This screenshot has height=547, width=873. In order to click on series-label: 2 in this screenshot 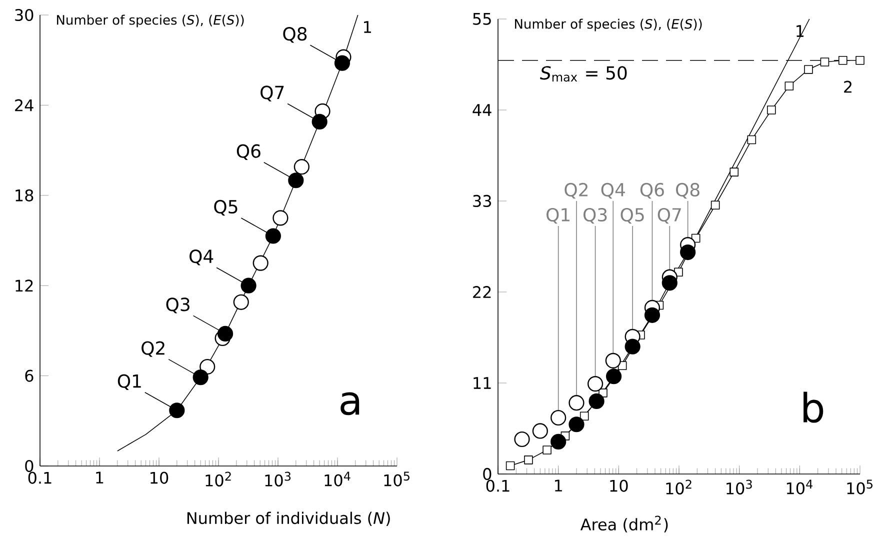, I will do `click(848, 86)`.